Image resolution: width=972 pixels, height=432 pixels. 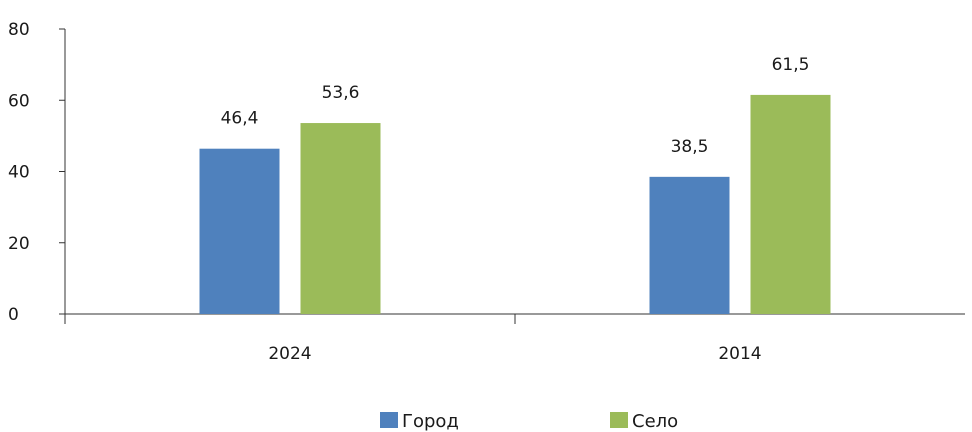 I want to click on data-label: 38,5, so click(x=690, y=147).